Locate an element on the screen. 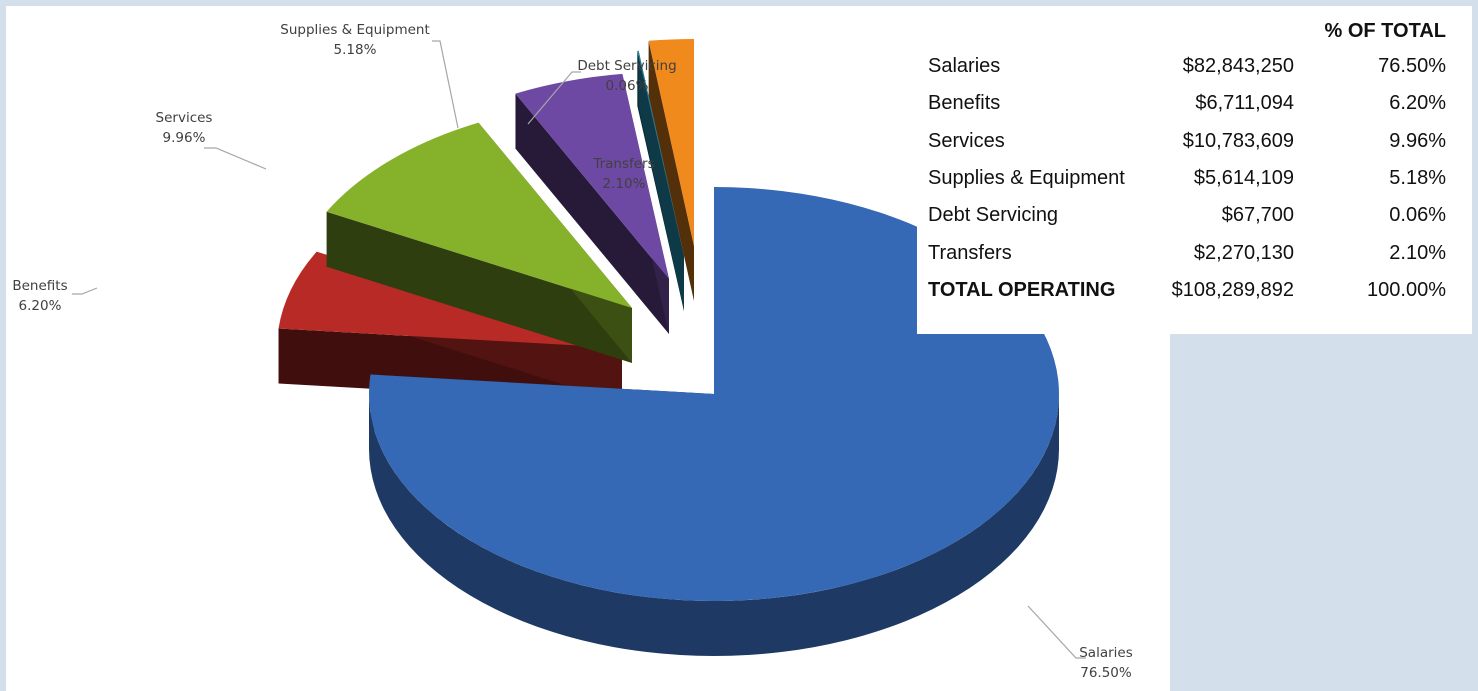  row-amount: $67,700 is located at coordinates (1257, 215).